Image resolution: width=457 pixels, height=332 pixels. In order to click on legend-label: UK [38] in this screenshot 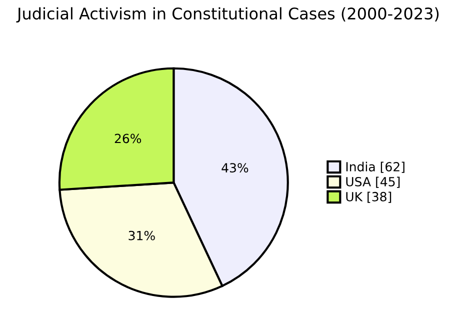, I will do `click(369, 197)`.